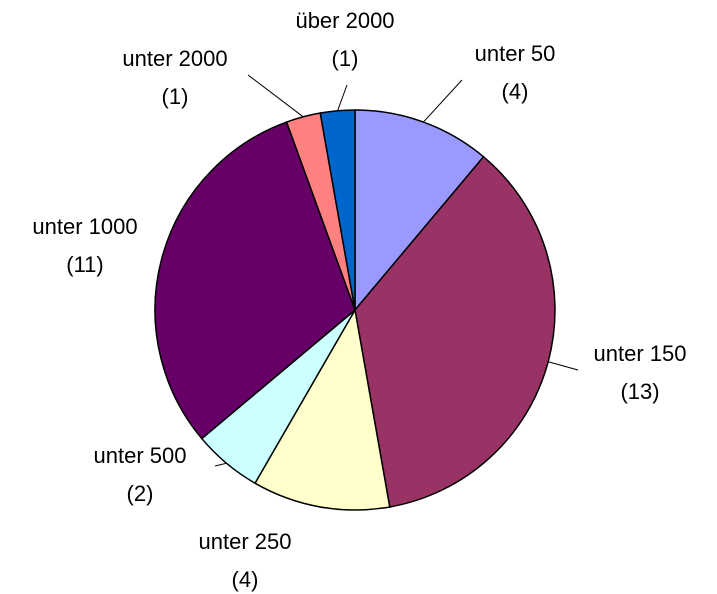  What do you see at coordinates (174, 58) in the screenshot?
I see `slice-label: unter 2000` at bounding box center [174, 58].